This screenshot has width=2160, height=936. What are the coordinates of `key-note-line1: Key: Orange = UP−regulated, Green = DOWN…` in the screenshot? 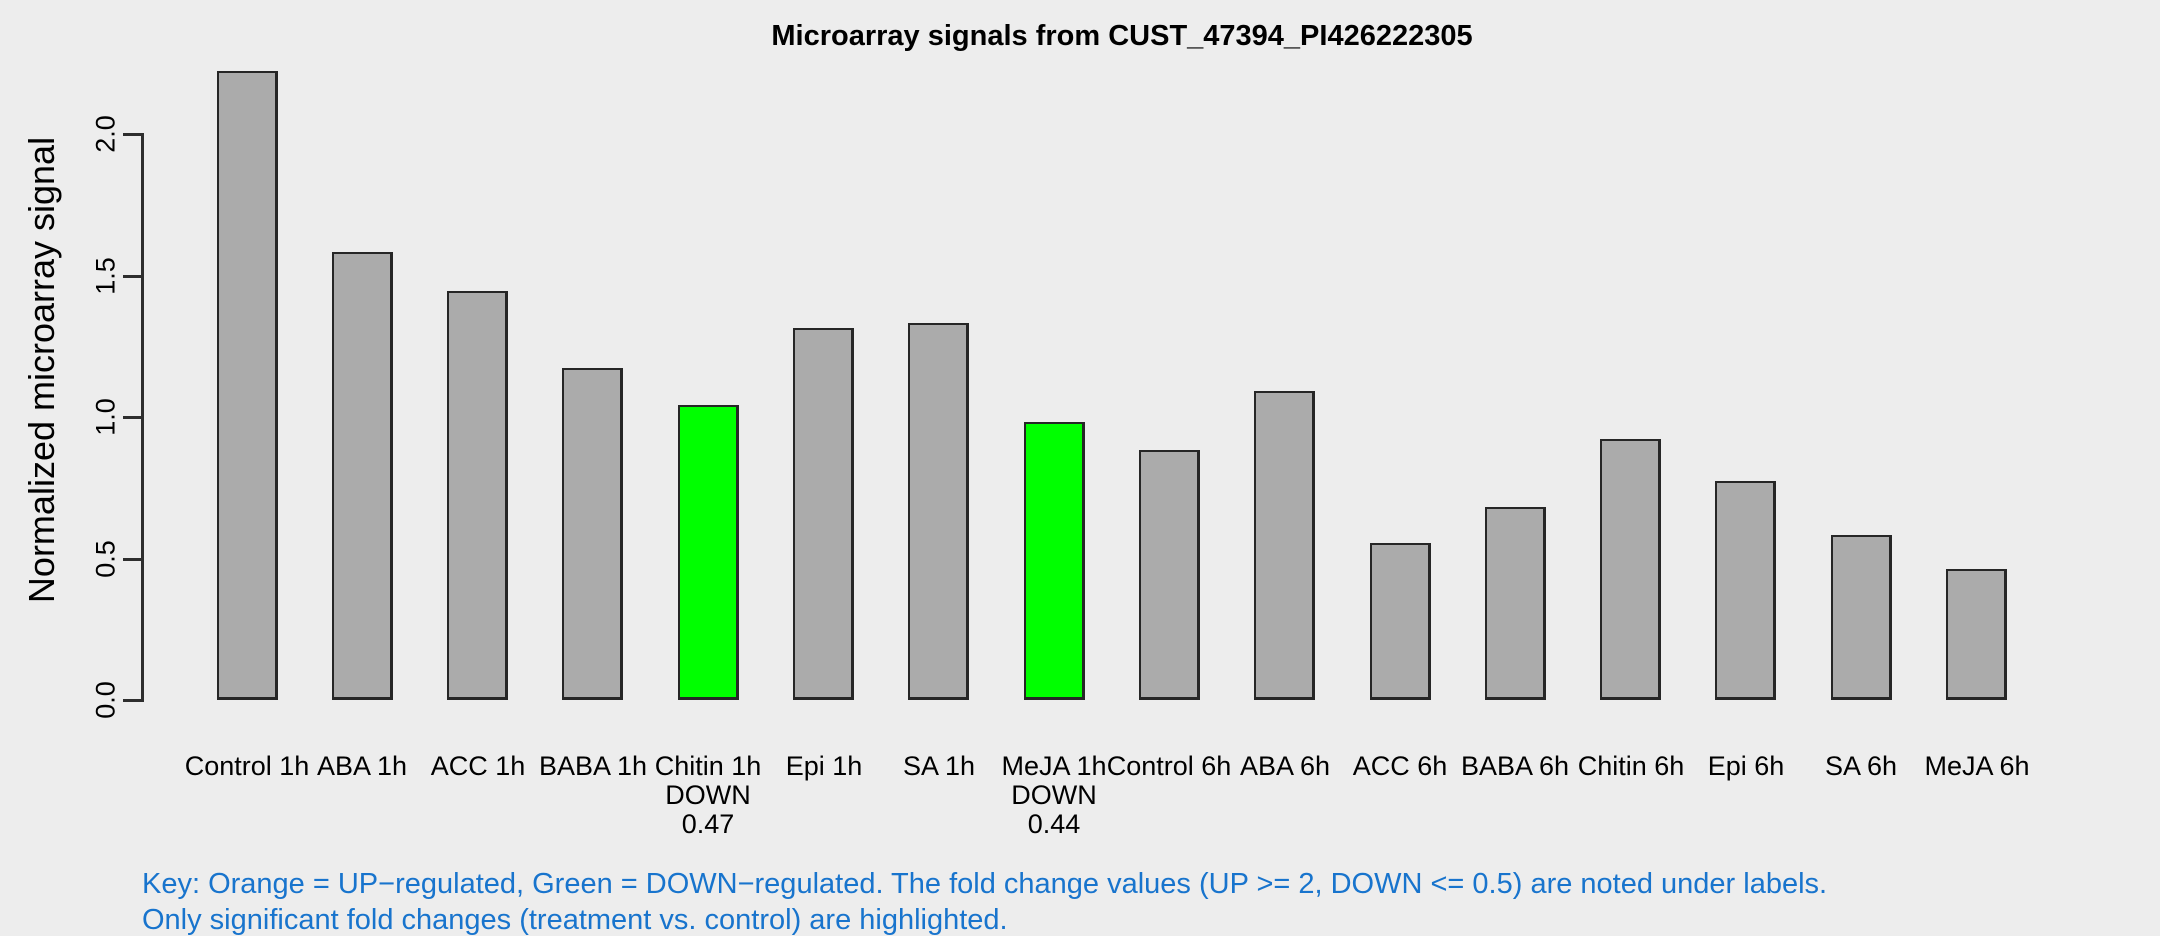 It's located at (985, 884).